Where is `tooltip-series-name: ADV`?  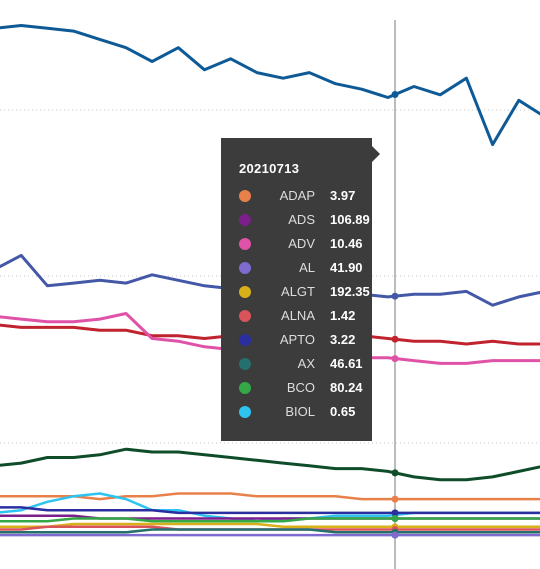 tooltip-series-name: ADV is located at coordinates (301, 243).